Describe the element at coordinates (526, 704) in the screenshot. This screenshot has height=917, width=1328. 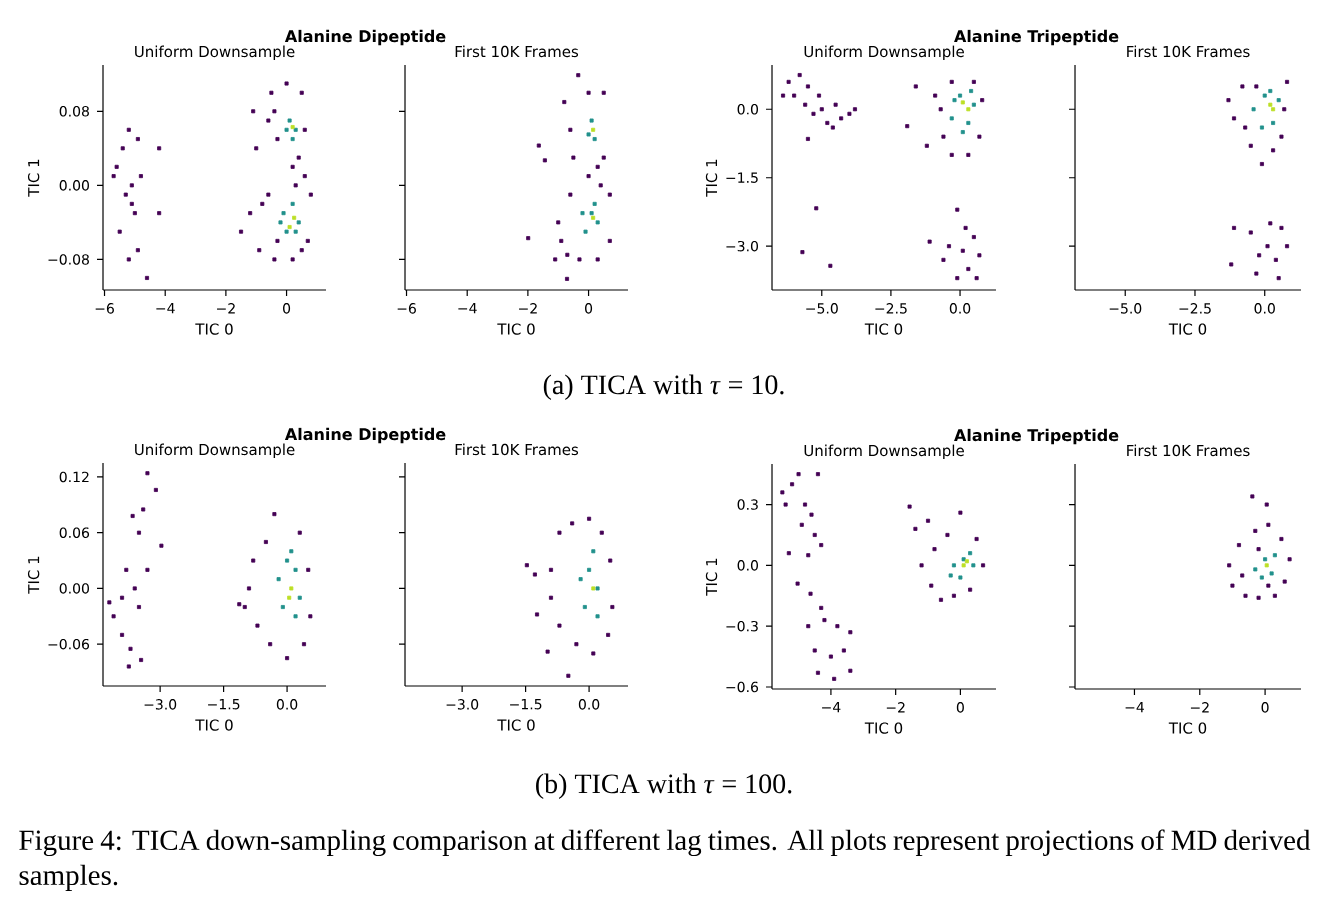
I see `x-tick-label: −1.5` at that location.